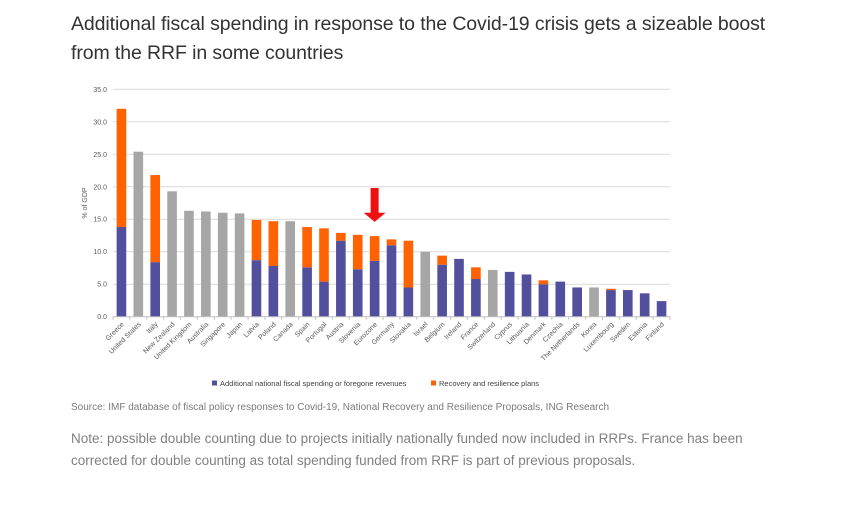 The image size is (843, 506). I want to click on x-tick-label: Italy, so click(153, 328).